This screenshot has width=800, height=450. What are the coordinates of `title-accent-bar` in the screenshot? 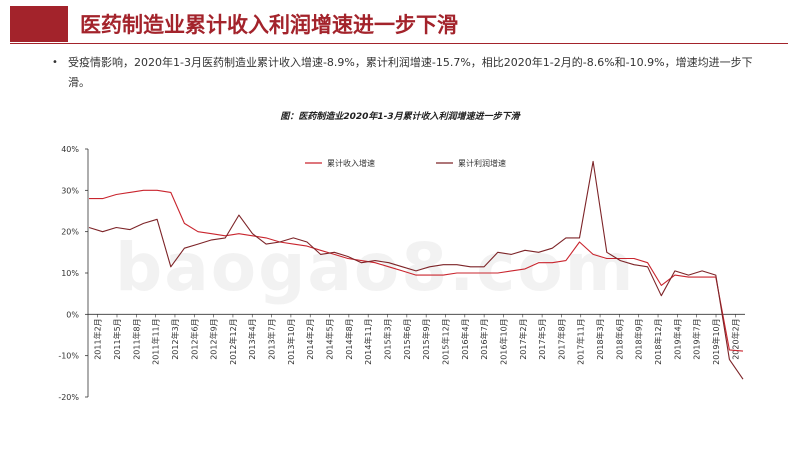 It's located at (39, 24).